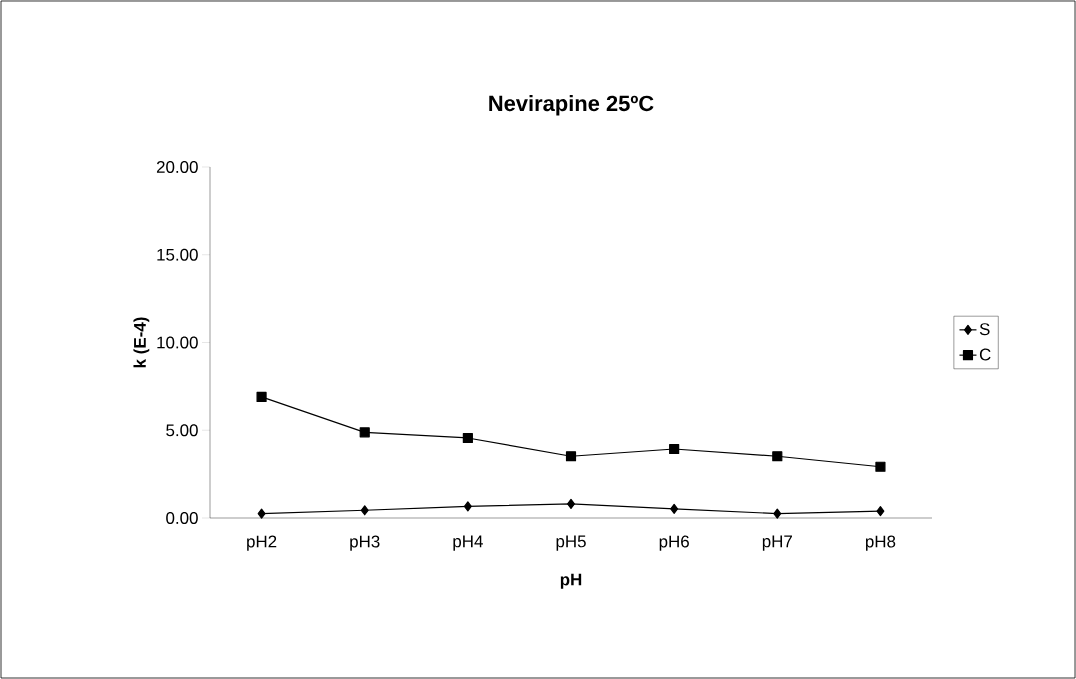  I want to click on y-tick-label: 0.00, so click(182, 518).